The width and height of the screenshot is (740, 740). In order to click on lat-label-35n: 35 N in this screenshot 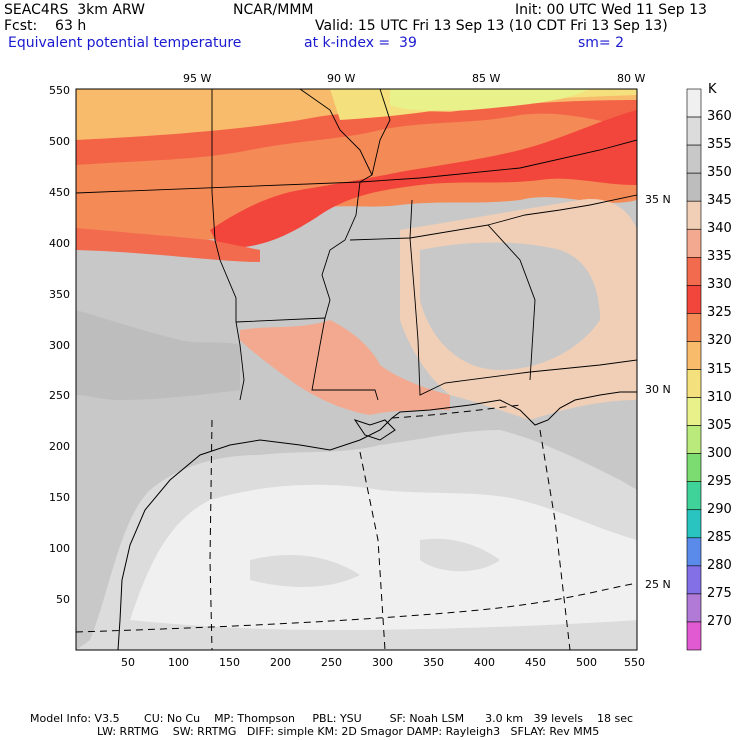, I will do `click(658, 199)`.